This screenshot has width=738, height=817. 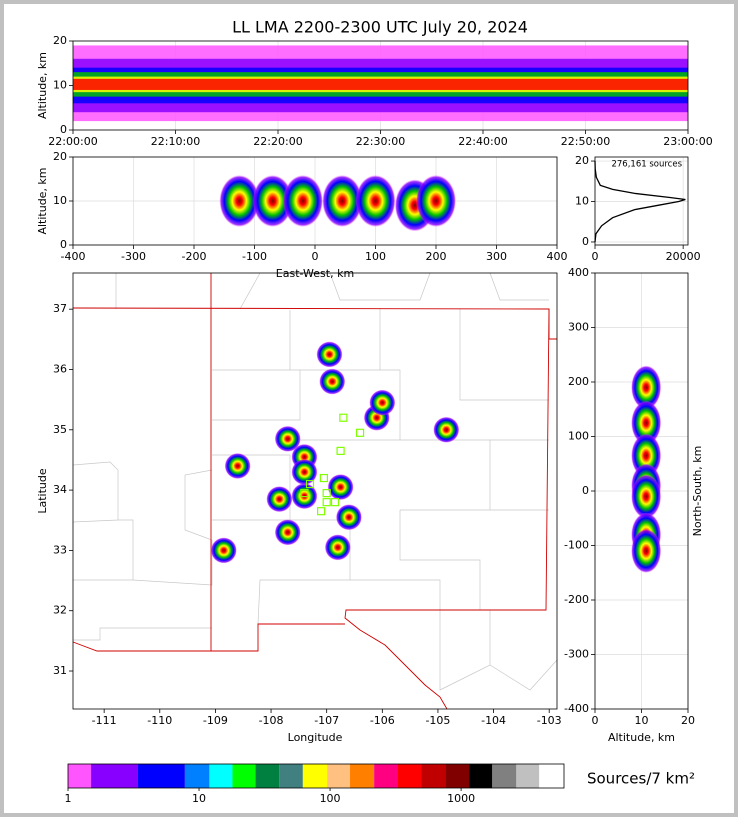 I want to click on y-tick-label: 32, so click(x=60, y=610).